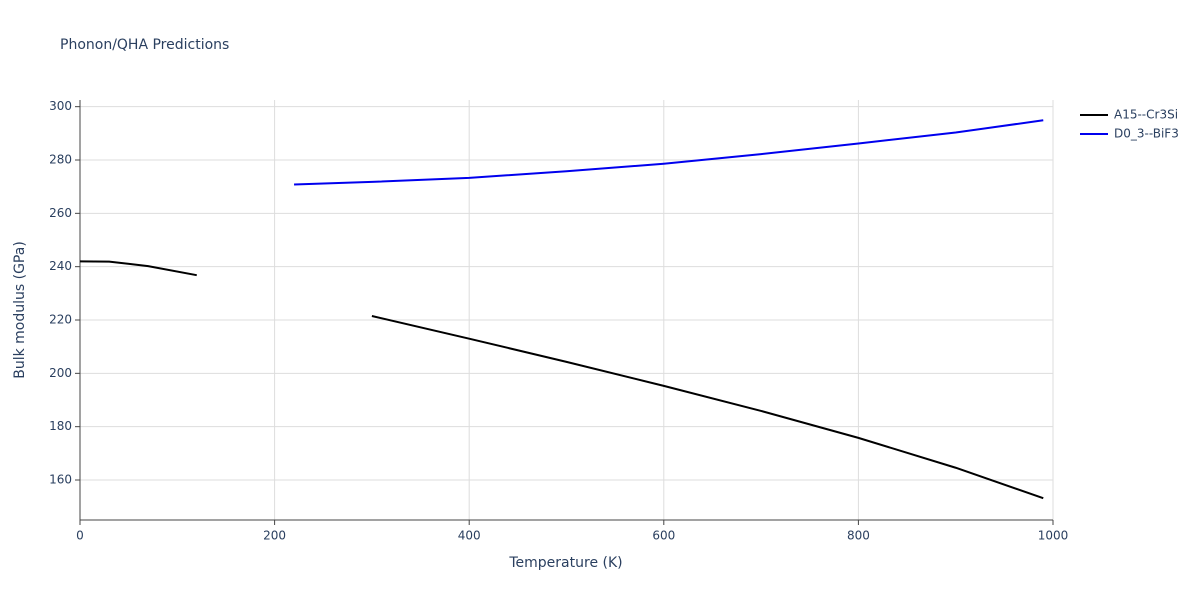 The width and height of the screenshot is (1200, 604). Describe the element at coordinates (144, 45) in the screenshot. I see `chart-title: Phonon/QHA Predictions` at that location.